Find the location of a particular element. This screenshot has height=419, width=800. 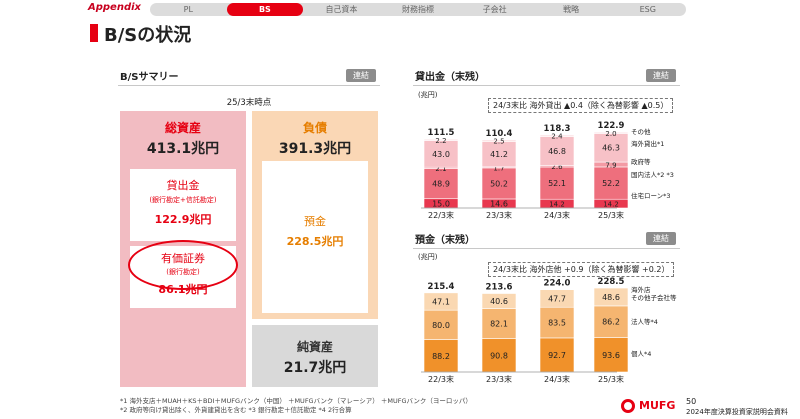

loans-chart-title: 貸出金（末残） is located at coordinates (450, 77).